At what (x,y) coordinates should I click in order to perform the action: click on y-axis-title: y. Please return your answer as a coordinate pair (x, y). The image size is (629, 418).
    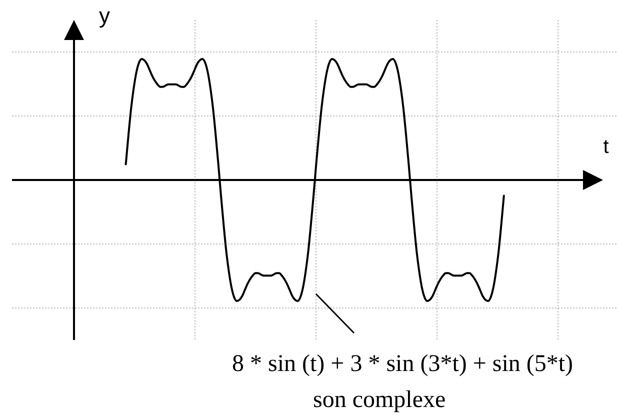
    Looking at the image, I should click on (104, 15).